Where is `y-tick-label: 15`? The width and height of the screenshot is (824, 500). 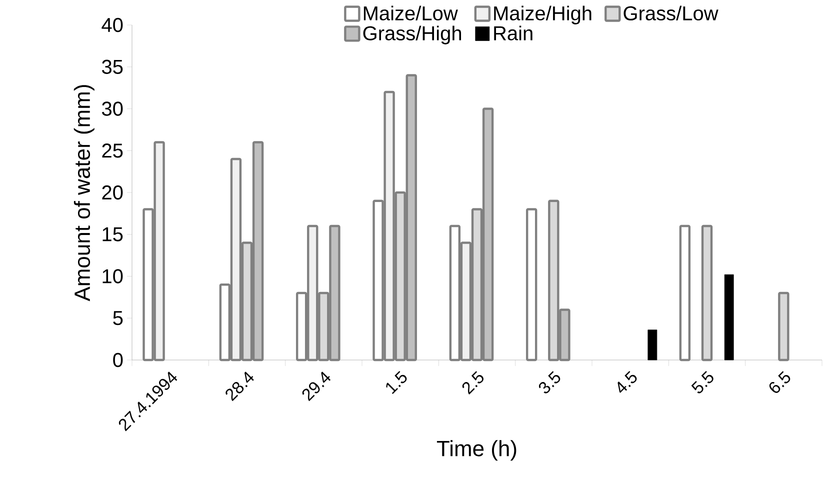
y-tick-label: 15 is located at coordinates (112, 234).